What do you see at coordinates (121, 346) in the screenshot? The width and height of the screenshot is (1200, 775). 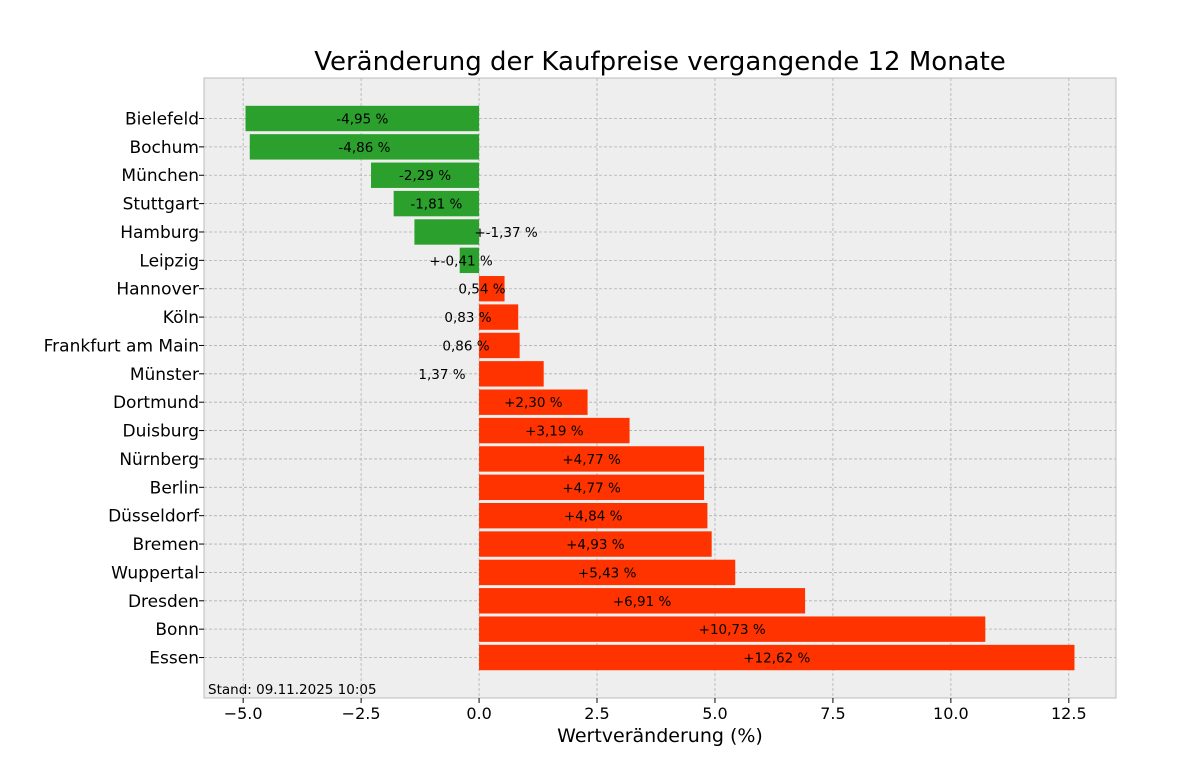 I see `y-tick-label: Frankfurt am Main` at bounding box center [121, 346].